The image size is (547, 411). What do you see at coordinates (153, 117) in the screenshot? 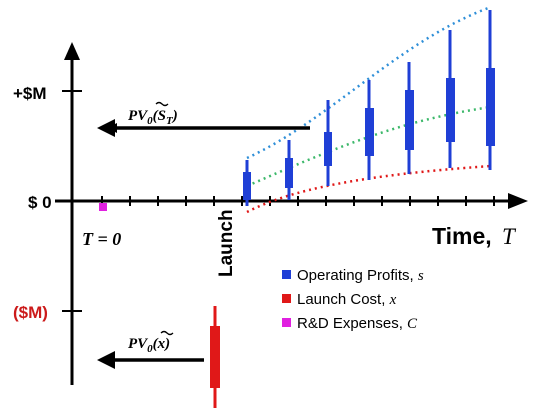
I see `pv-s-label: PV0(ST)` at bounding box center [153, 117].